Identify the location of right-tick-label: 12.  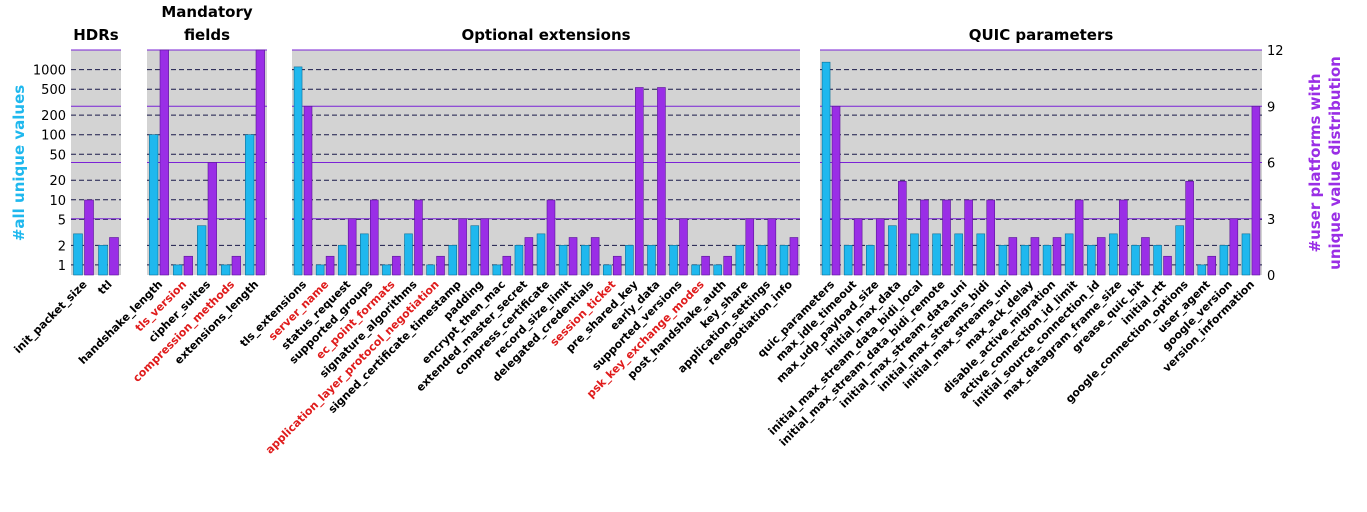
(1275, 51).